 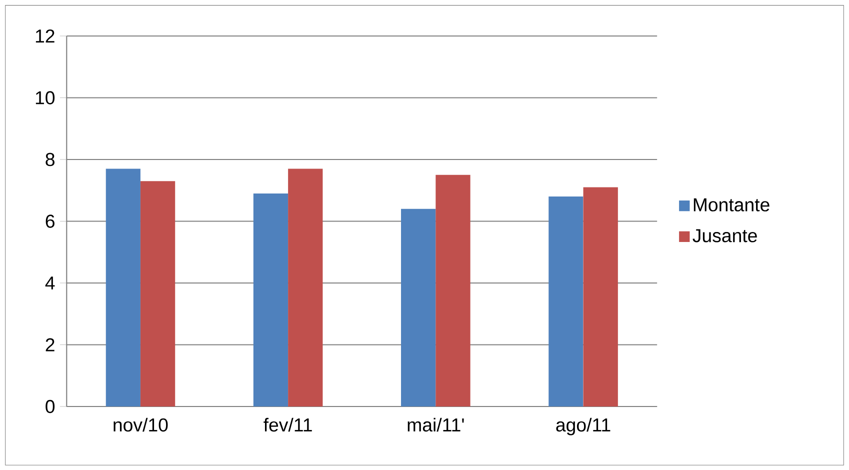 I want to click on x-tick-label: nov/10, so click(x=141, y=425).